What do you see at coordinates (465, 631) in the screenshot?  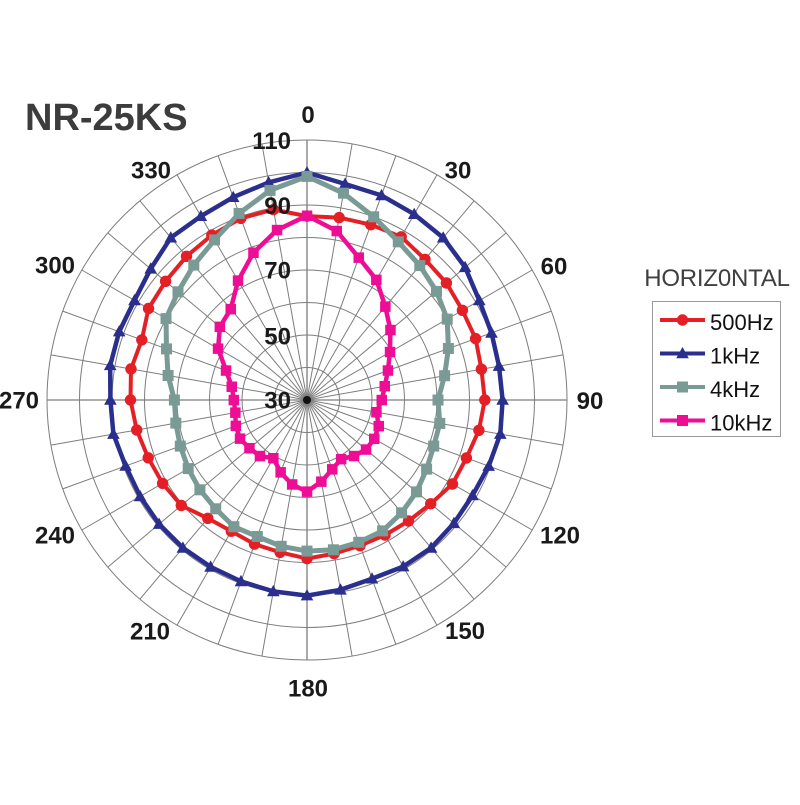 I see `svg-text: 150` at bounding box center [465, 631].